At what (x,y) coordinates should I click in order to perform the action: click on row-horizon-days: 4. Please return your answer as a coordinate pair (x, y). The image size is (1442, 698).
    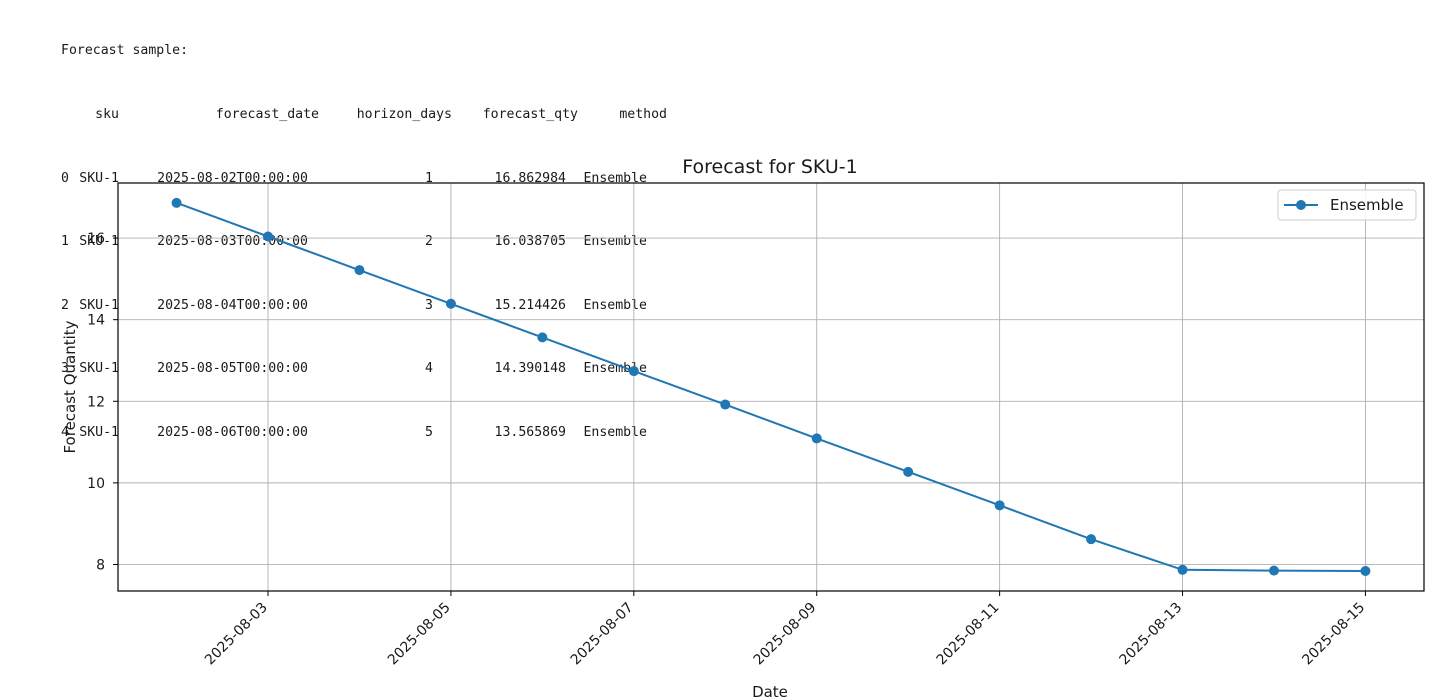
    Looking at the image, I should click on (429, 369).